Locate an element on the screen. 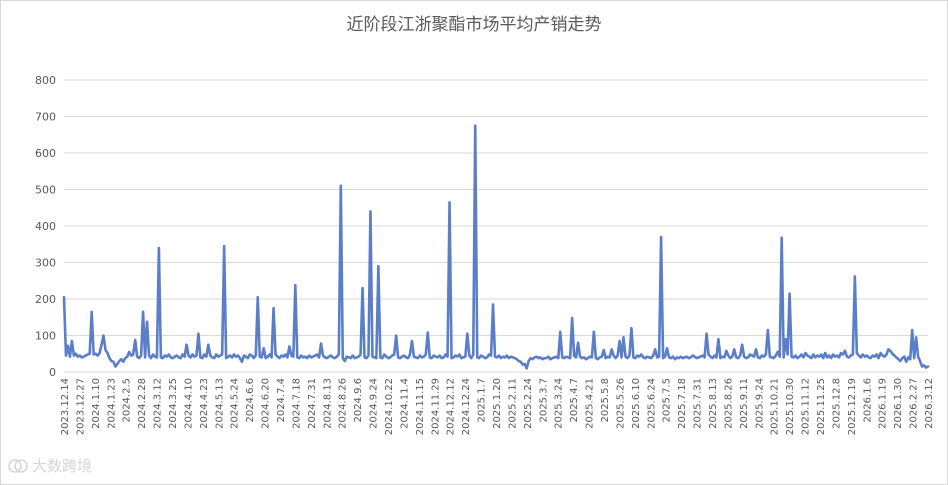 The width and height of the screenshot is (948, 485). x-tick-label: 2025.7.31 is located at coordinates (698, 403).